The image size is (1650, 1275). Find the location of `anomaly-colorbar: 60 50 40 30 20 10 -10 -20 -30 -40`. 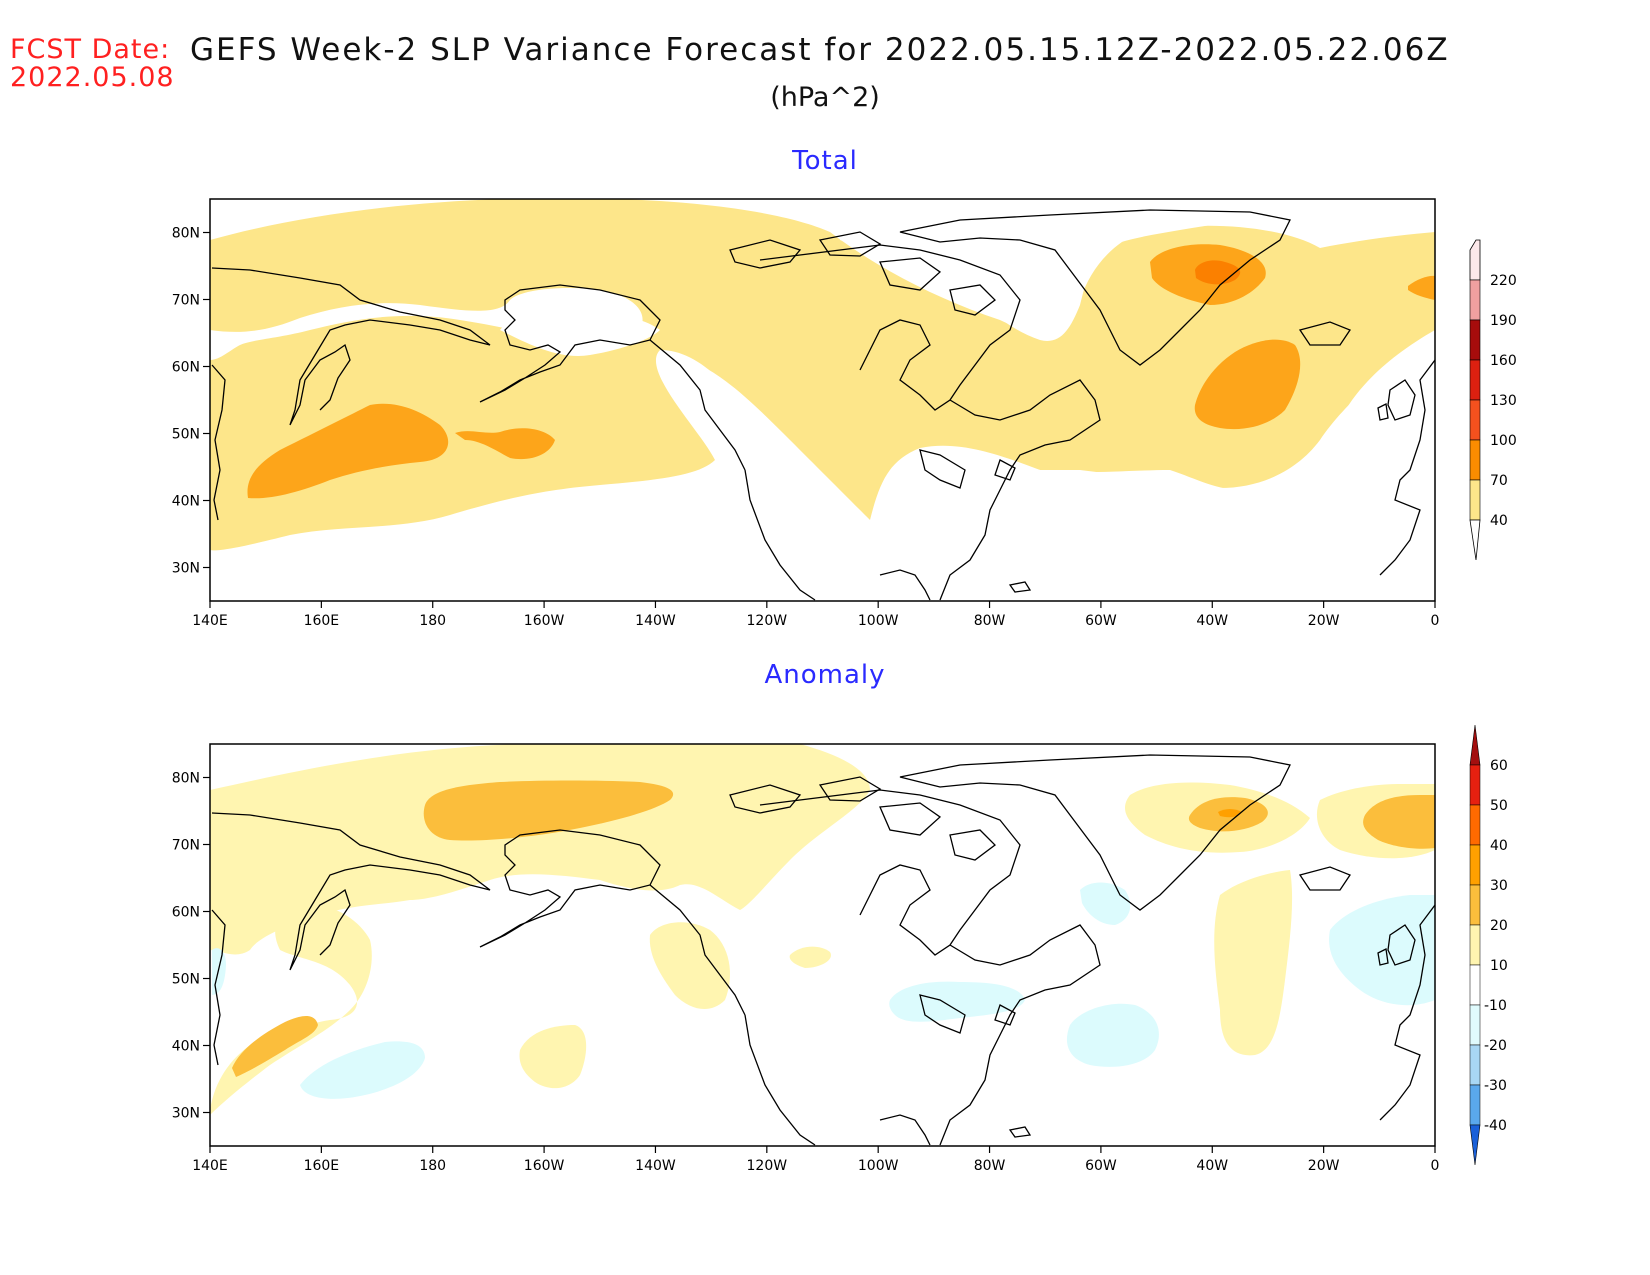

anomaly-colorbar: 60 50 40 30 20 10 -10 -20 -30 -40 is located at coordinates (1488, 945).